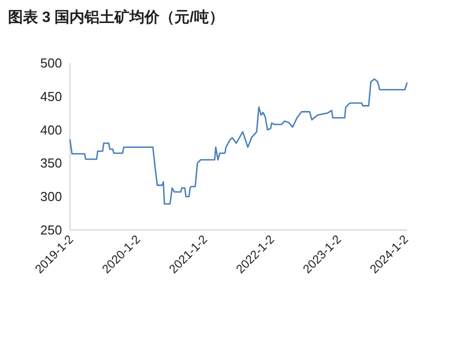 The height and width of the screenshot is (338, 449). What do you see at coordinates (51, 130) in the screenshot?
I see `y-tick-label: 400` at bounding box center [51, 130].